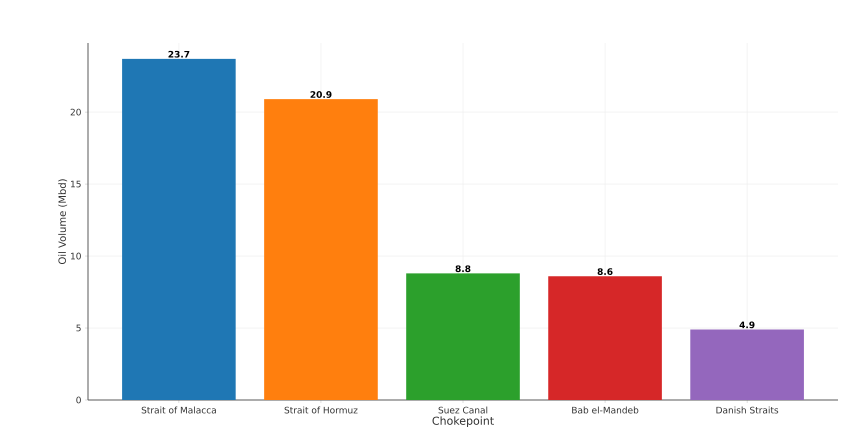 This screenshot has width=866, height=439. I want to click on data-label: 8.8, so click(463, 268).